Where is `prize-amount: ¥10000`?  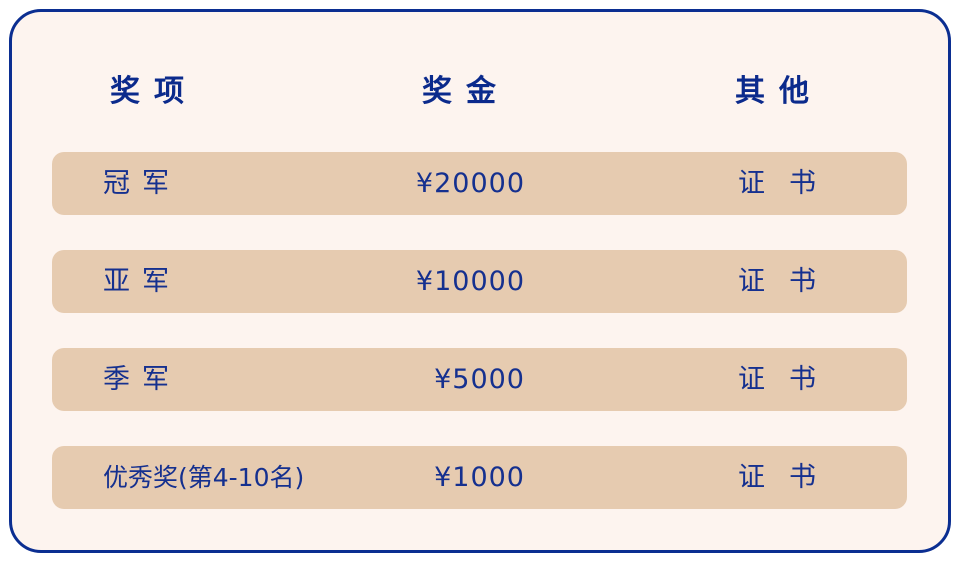 prize-amount: ¥10000 is located at coordinates (470, 281).